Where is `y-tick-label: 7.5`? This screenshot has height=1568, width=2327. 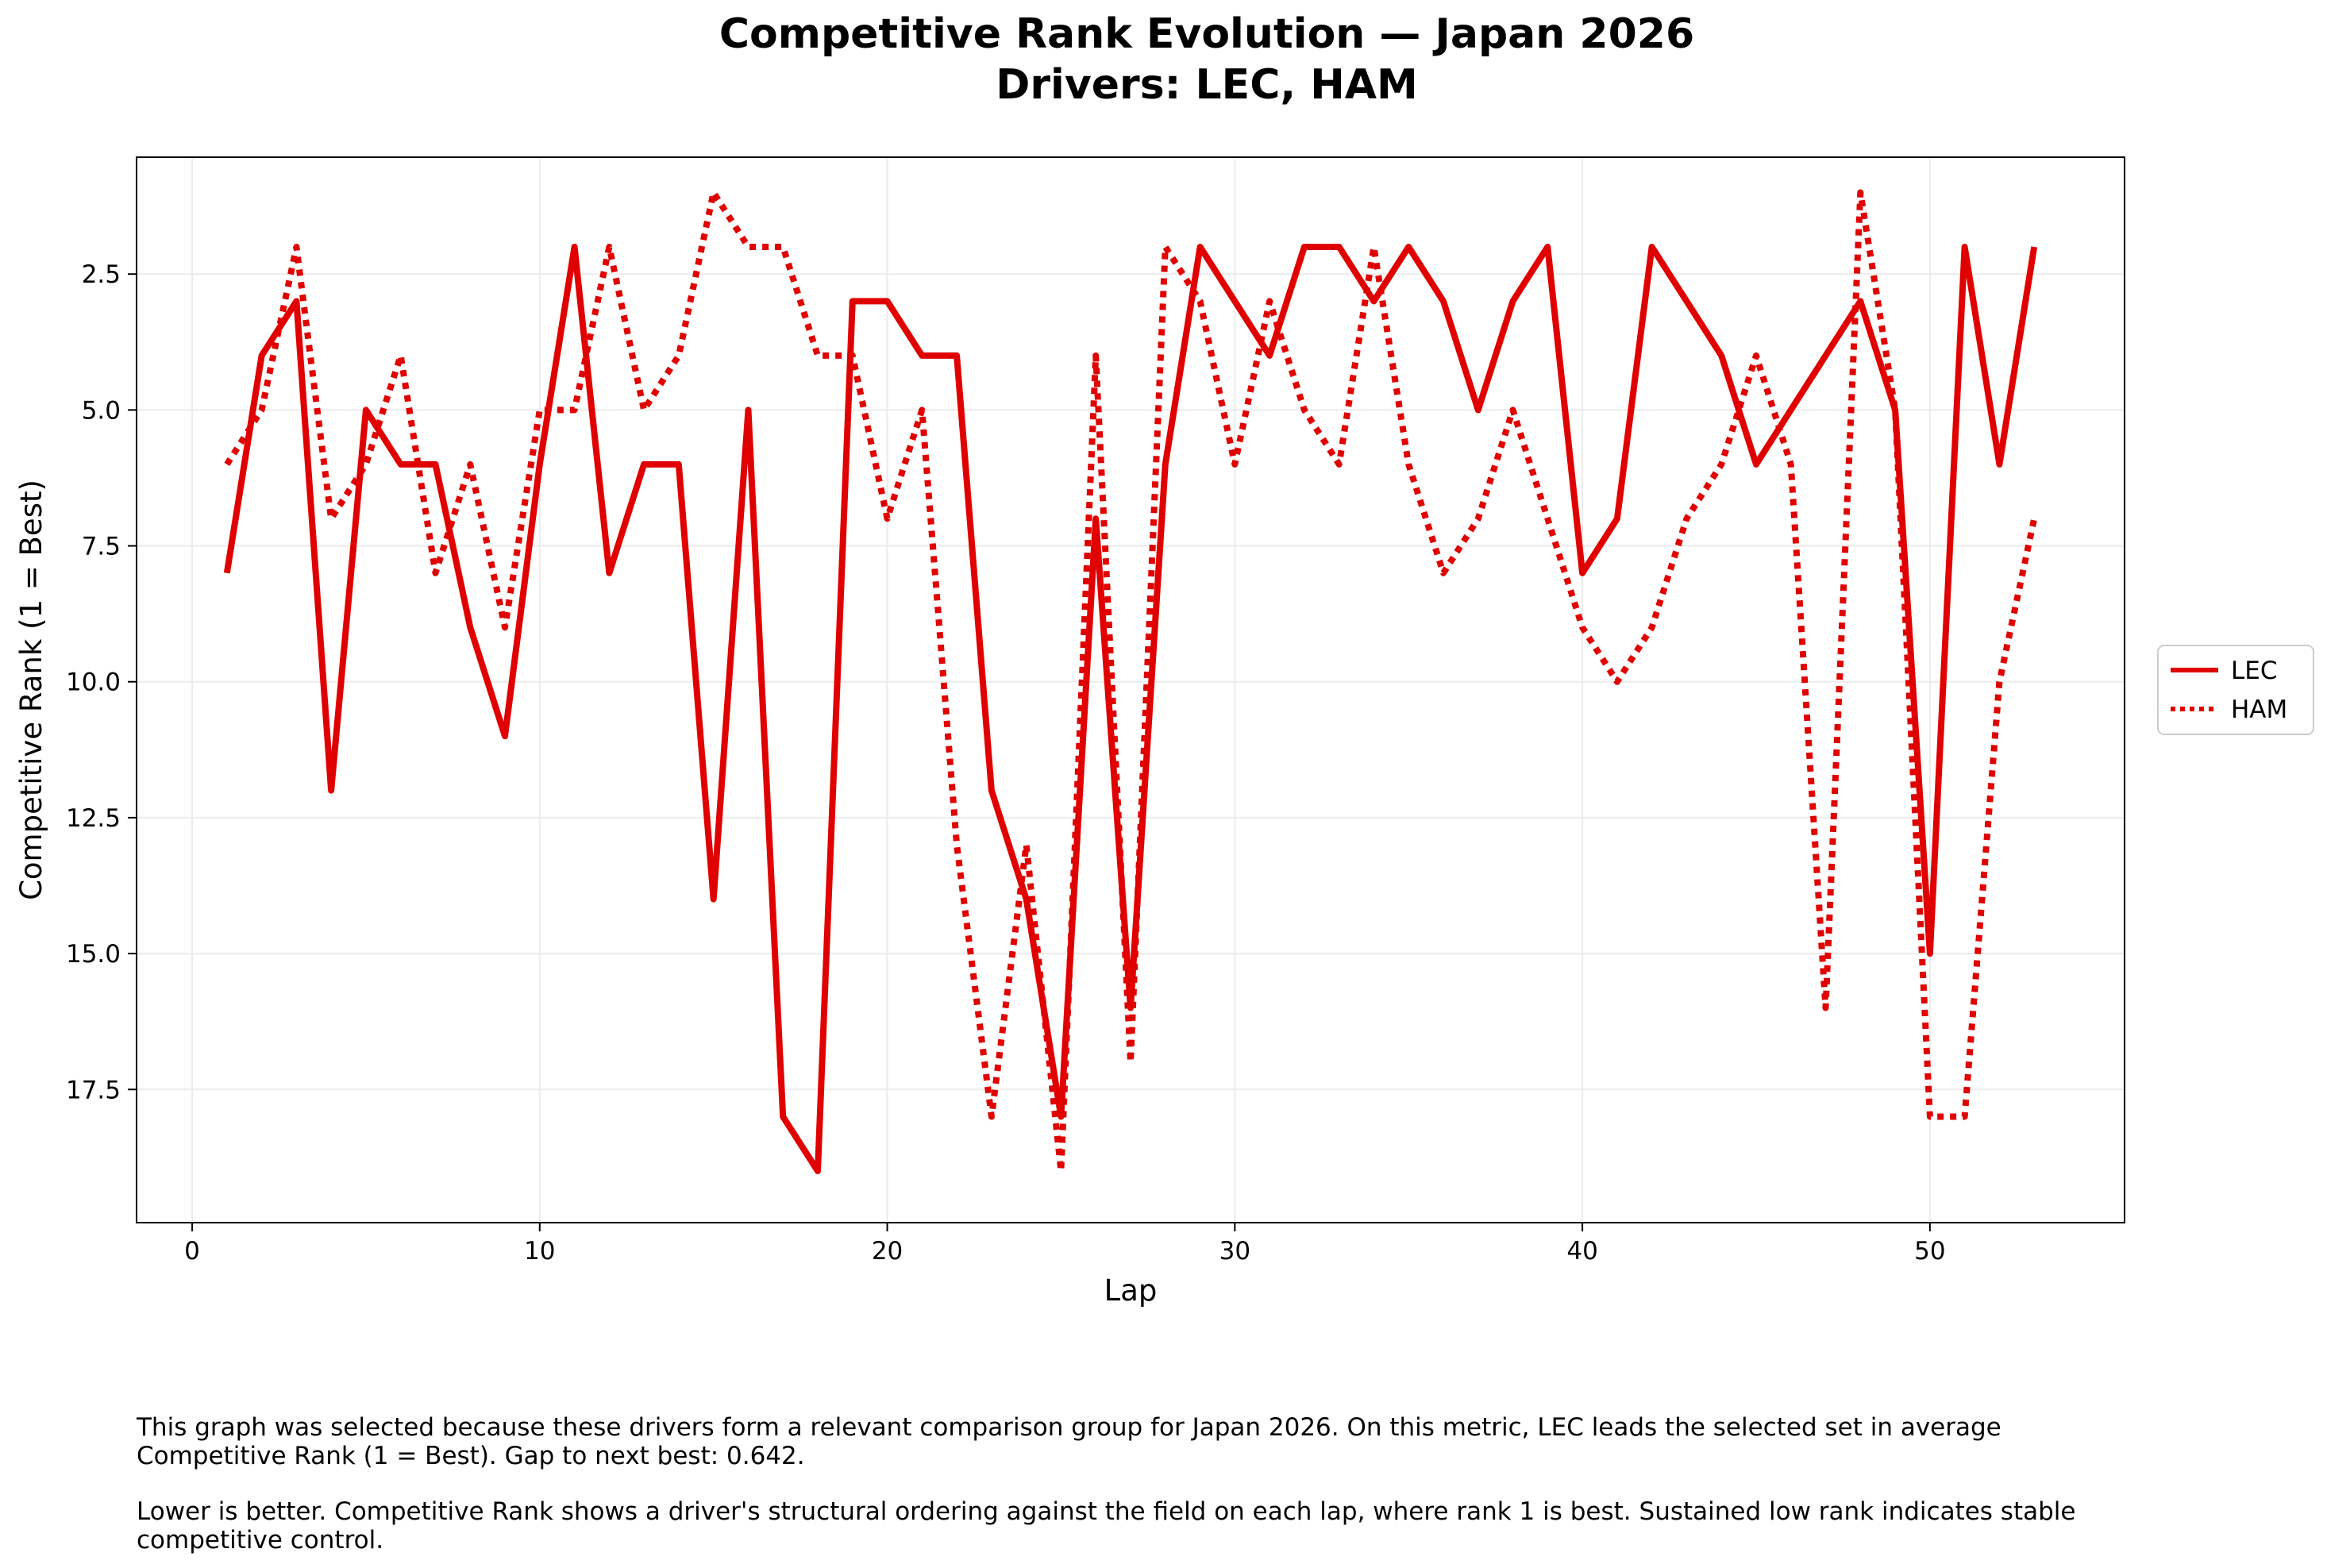 y-tick-label: 7.5 is located at coordinates (101, 547).